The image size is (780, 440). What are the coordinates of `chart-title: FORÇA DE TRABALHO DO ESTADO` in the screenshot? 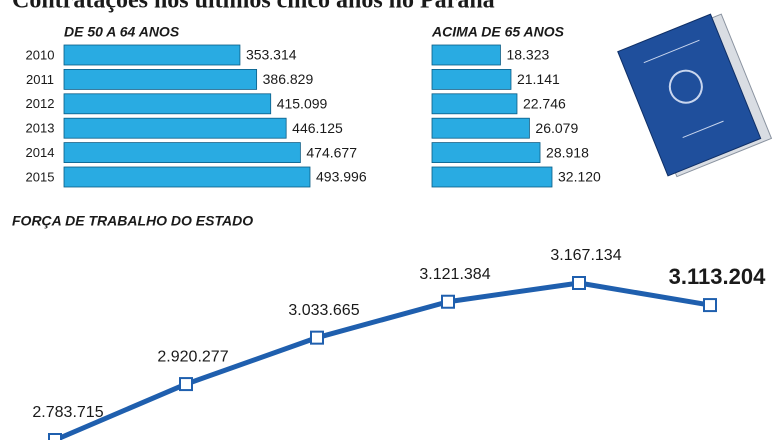 It's located at (132, 221).